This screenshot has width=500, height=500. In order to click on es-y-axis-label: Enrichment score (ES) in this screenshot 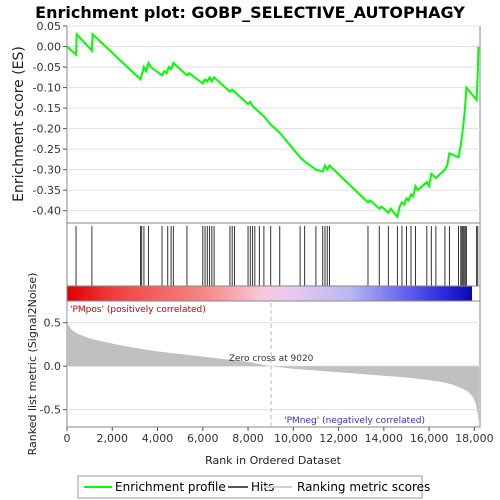, I will do `click(19, 124)`.